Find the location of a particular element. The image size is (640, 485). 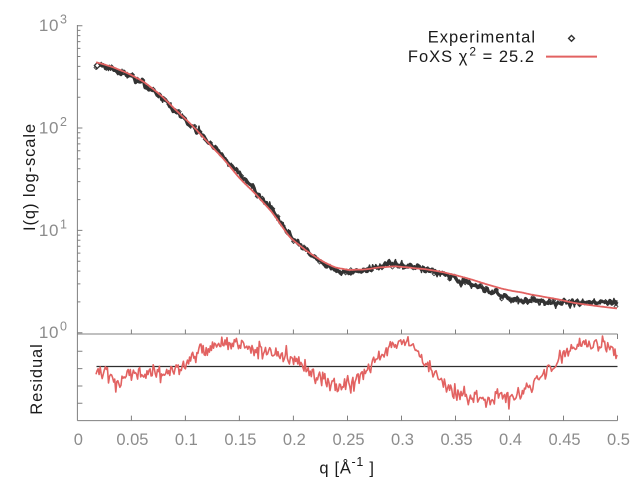

svg-text: 0.05 is located at coordinates (132, 440).